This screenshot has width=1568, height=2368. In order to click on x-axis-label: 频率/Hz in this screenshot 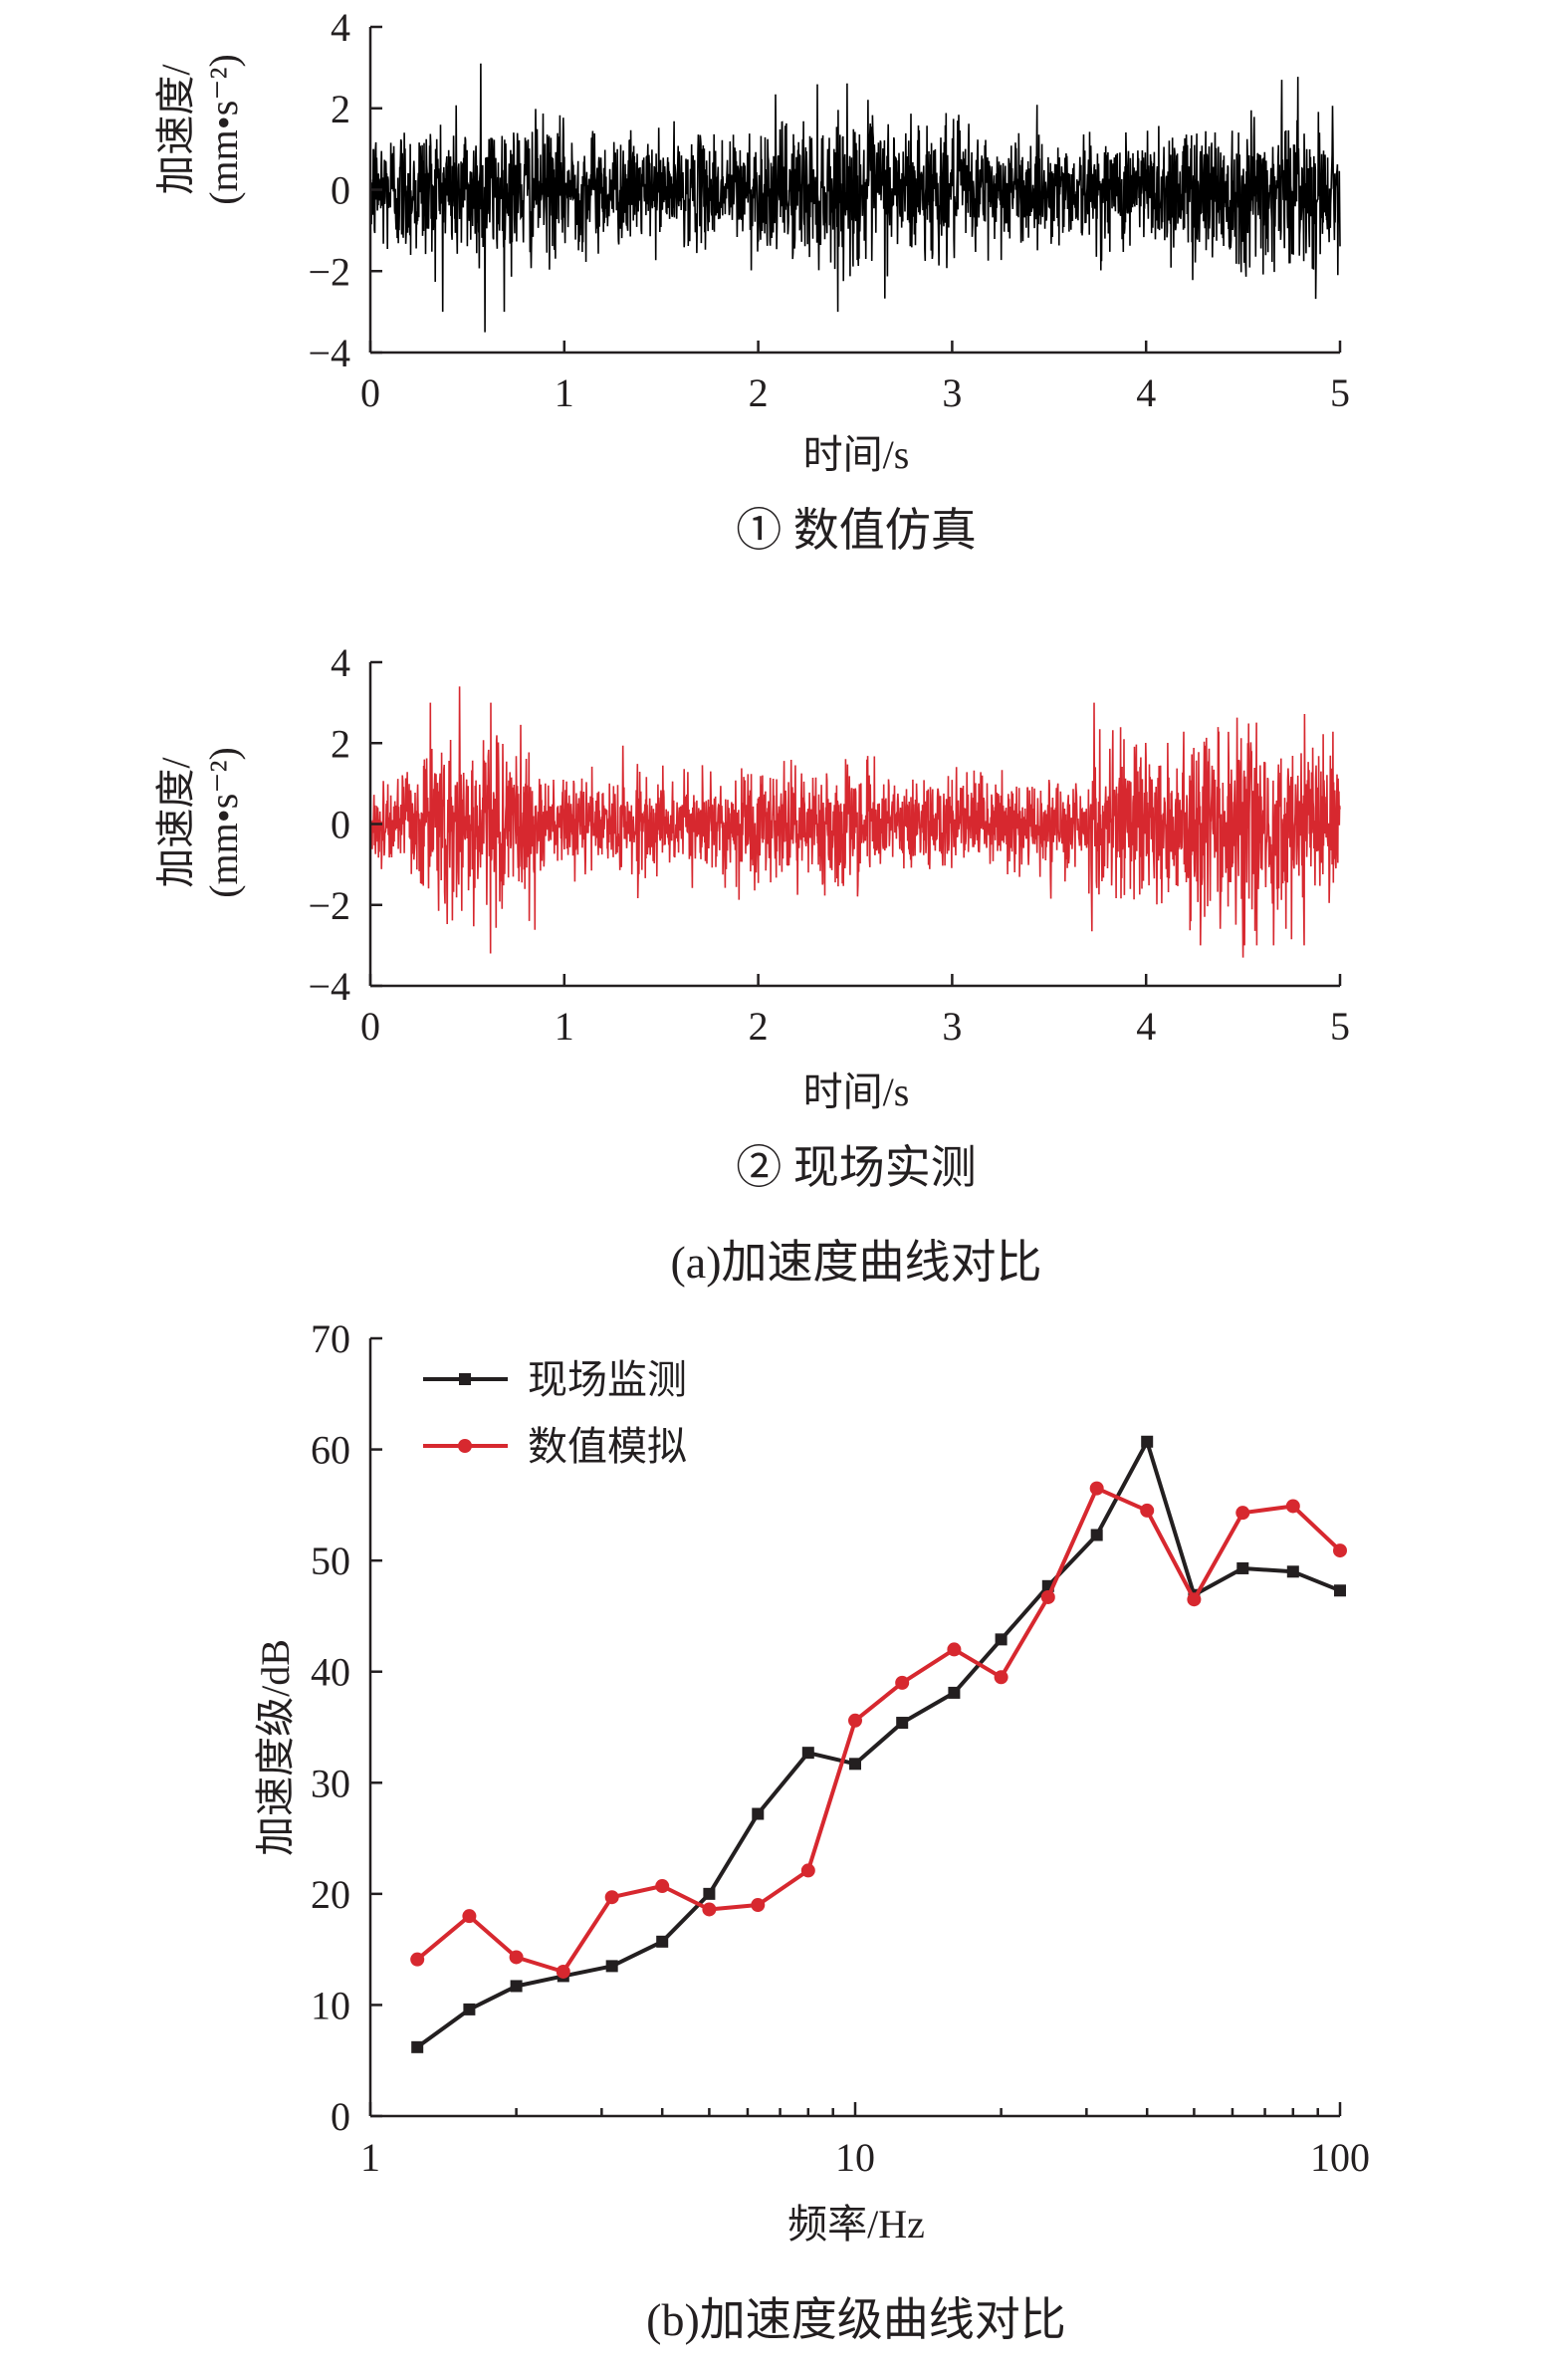, I will do `click(856, 2224)`.